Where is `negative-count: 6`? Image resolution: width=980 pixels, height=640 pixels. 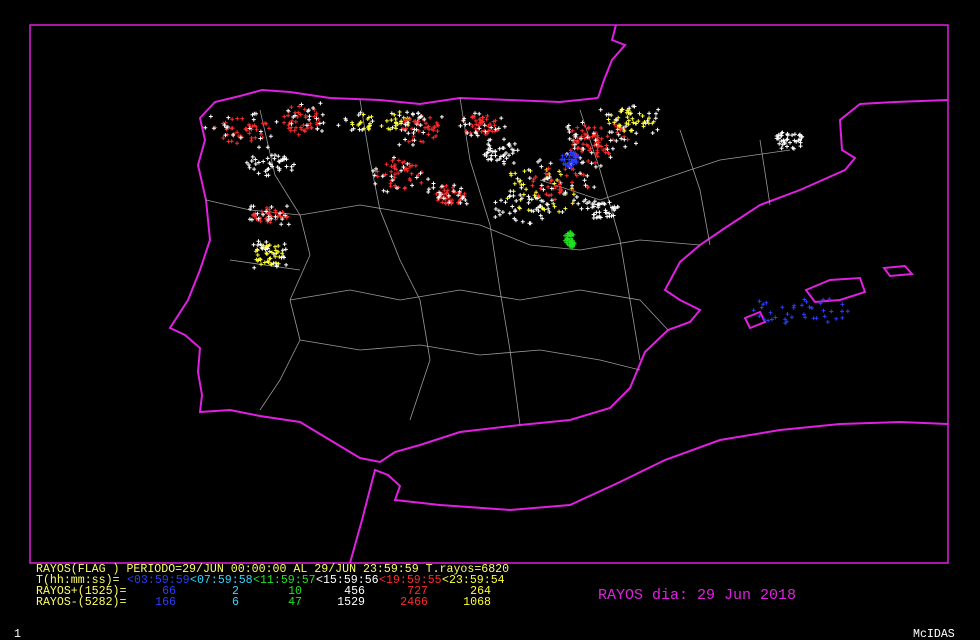
negative-count: 6 is located at coordinates (235, 602).